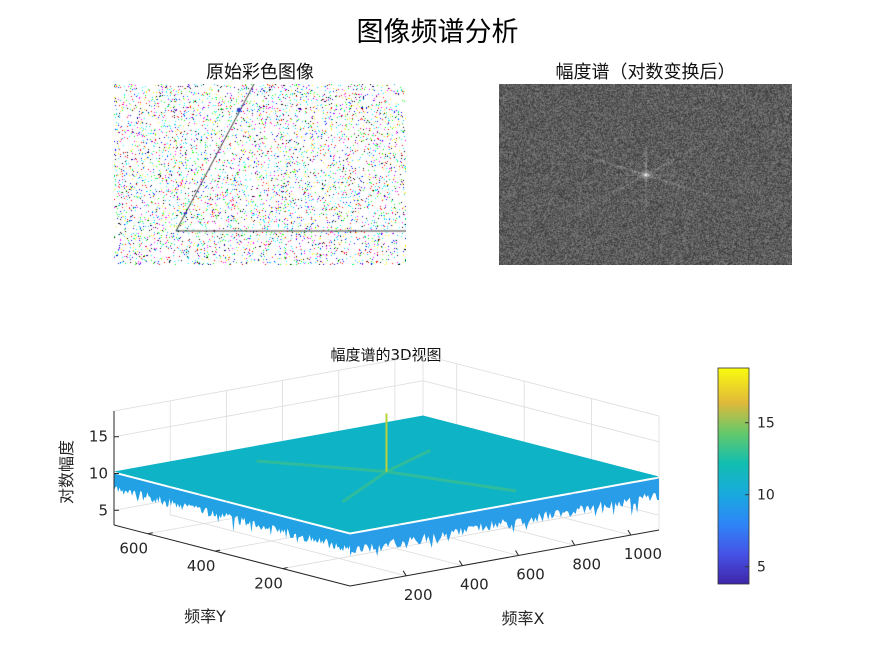 This screenshot has height=656, width=875. I want to click on grid-line-x, so click(288, 545).